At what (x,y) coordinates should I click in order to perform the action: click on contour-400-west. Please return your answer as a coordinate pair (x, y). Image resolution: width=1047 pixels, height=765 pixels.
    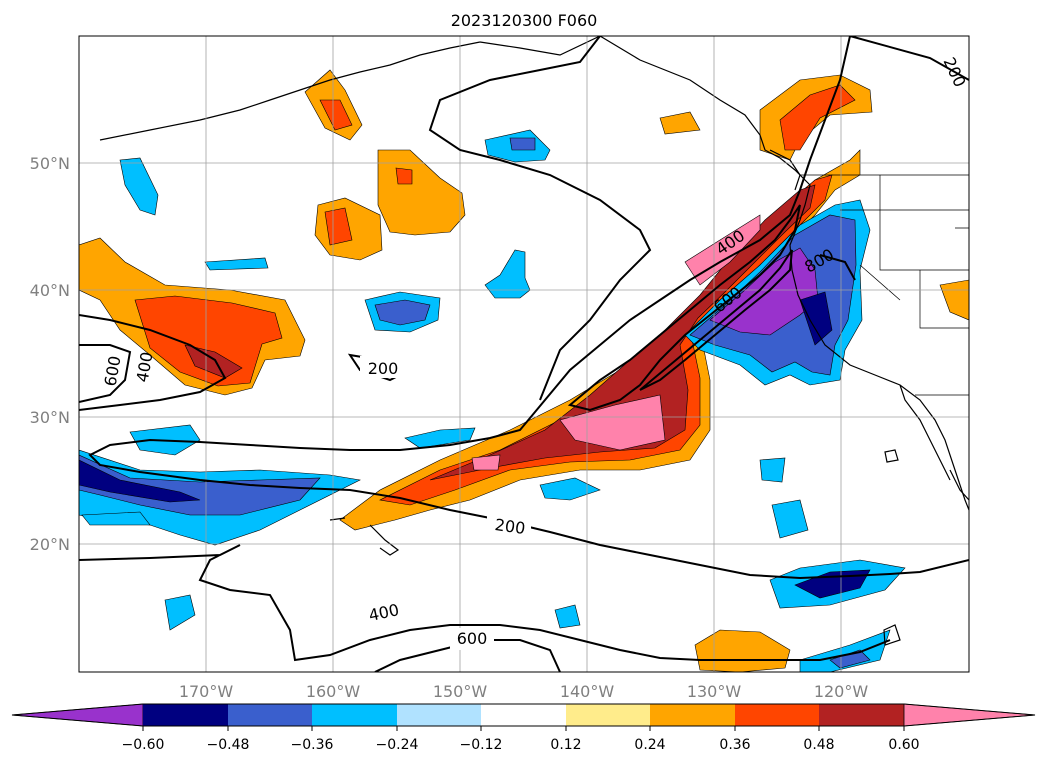
    Looking at the image, I should click on (153, 362).